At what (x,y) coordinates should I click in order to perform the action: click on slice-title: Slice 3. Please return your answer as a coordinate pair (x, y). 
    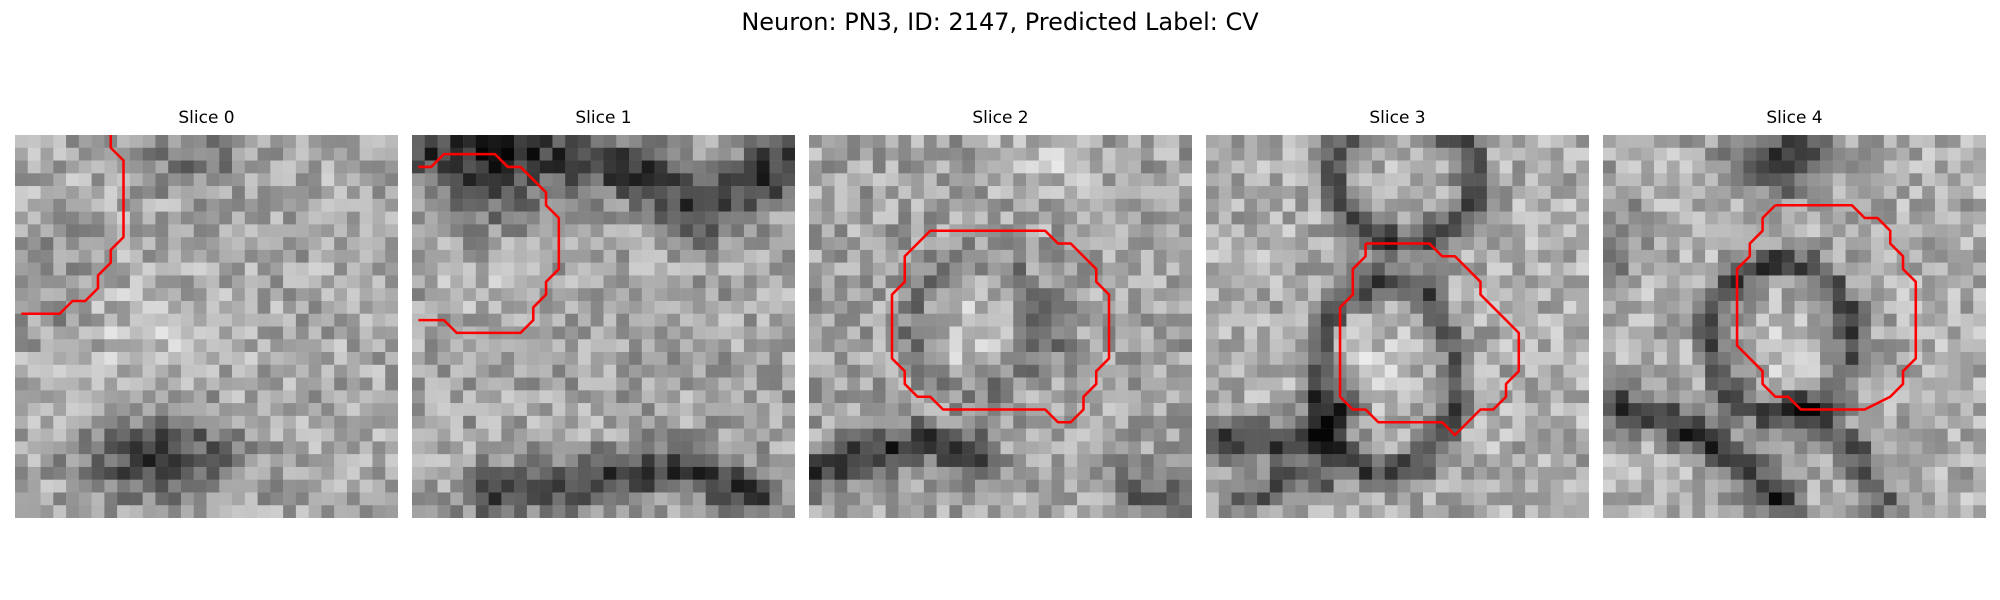
    Looking at the image, I should click on (1397, 118).